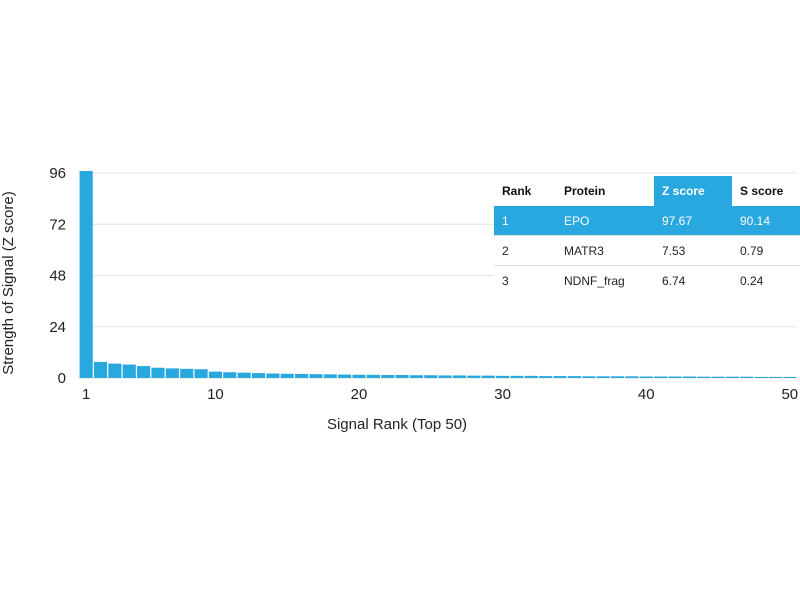 This screenshot has height=600, width=800. Describe the element at coordinates (752, 250) in the screenshot. I see `s-score-cell: 0.79` at that location.